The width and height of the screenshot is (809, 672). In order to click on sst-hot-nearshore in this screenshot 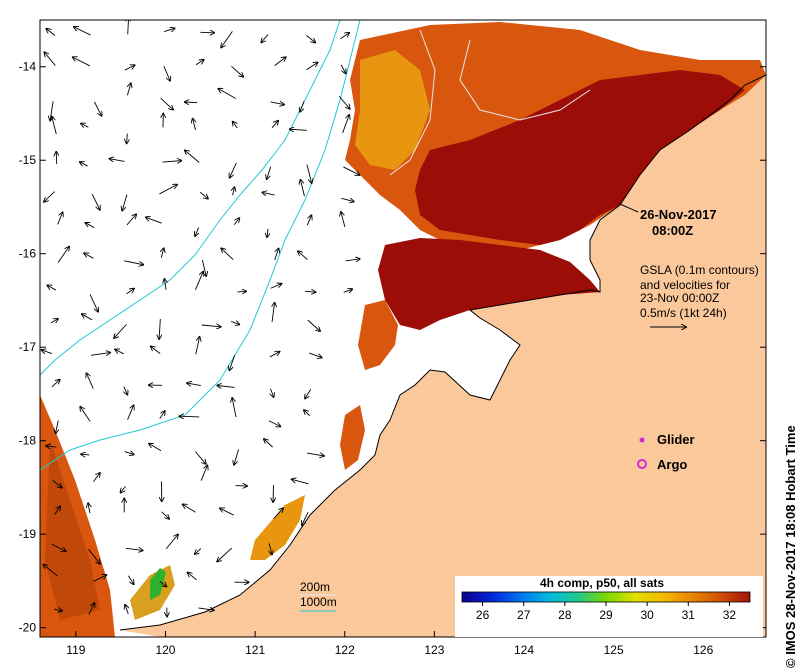, I will do `click(489, 284)`.